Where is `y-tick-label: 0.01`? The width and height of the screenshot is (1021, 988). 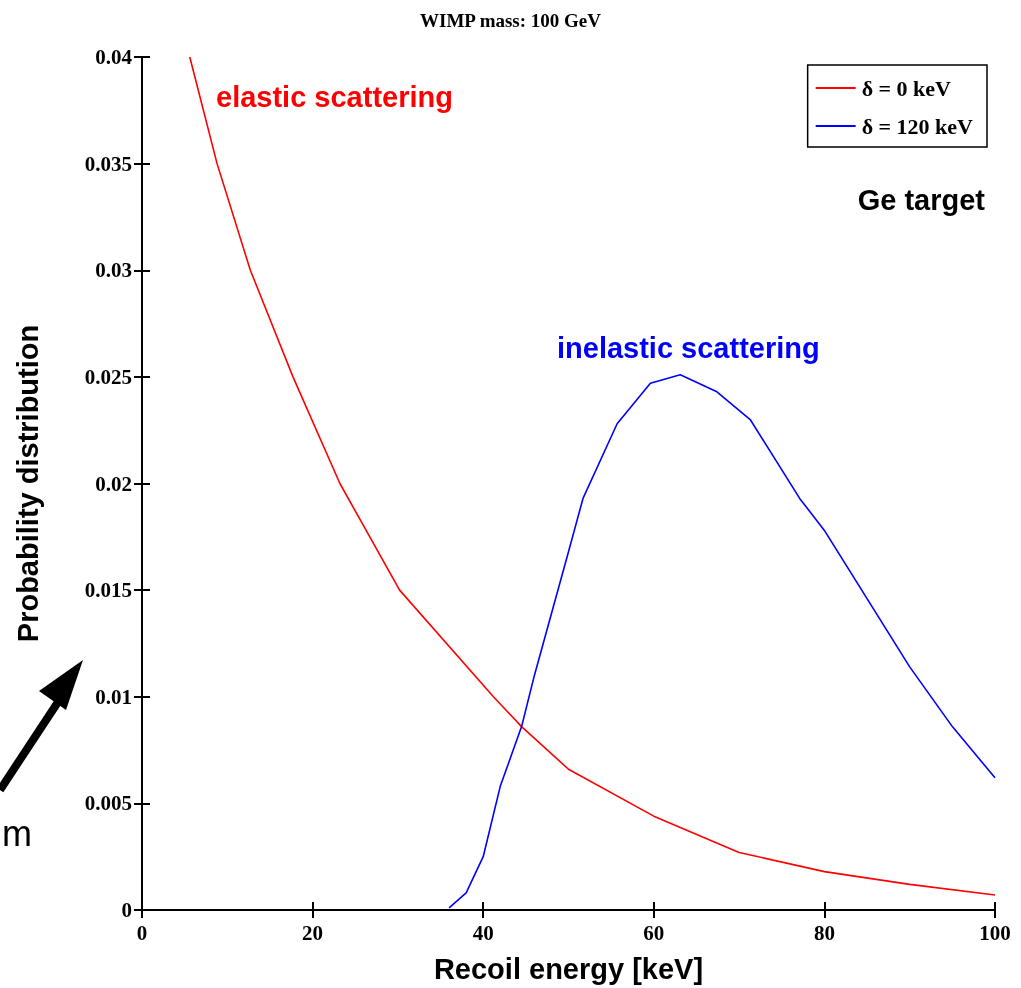 y-tick-label: 0.01 is located at coordinates (113, 696).